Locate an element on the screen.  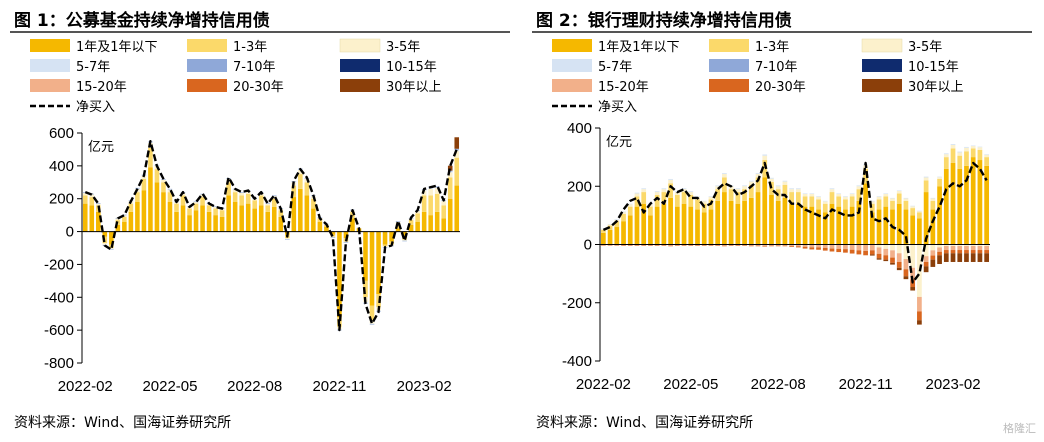
y-tick-label: -200 is located at coordinates (59, 264).